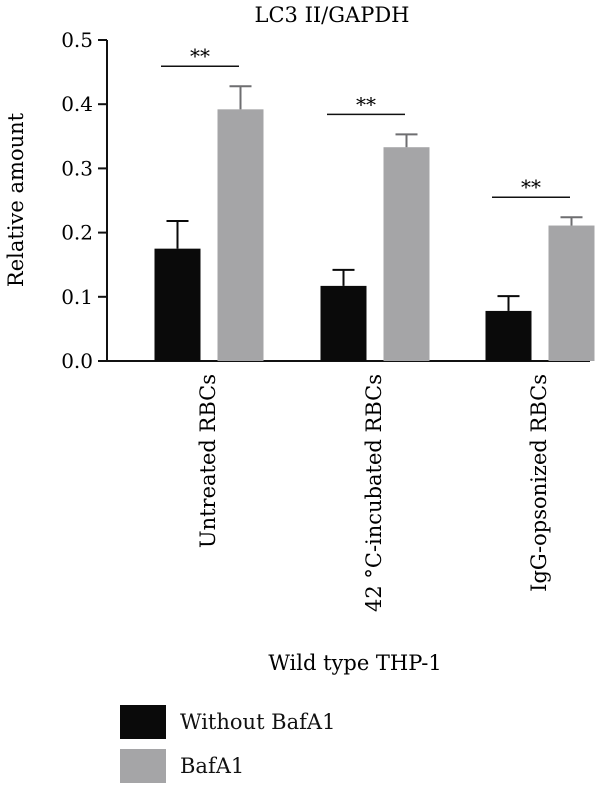  Describe the element at coordinates (77, 40) in the screenshot. I see `y-tick-label: 0.5` at that location.